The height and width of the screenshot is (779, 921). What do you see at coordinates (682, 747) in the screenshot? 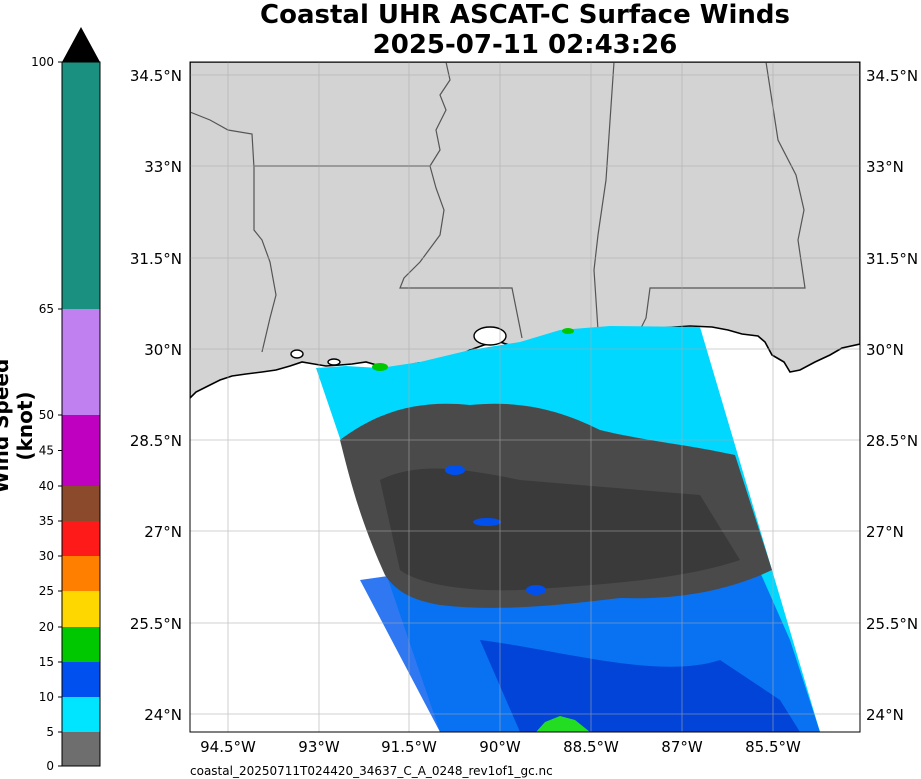
I see `lon-tick-label: 87°W` at bounding box center [682, 747].